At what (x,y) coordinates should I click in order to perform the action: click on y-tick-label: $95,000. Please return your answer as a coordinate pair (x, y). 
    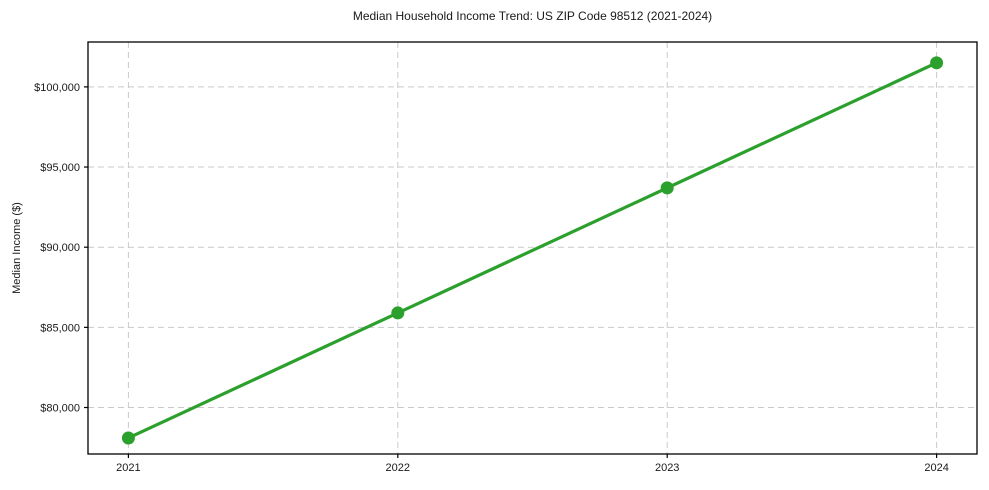
    Looking at the image, I should click on (60, 168).